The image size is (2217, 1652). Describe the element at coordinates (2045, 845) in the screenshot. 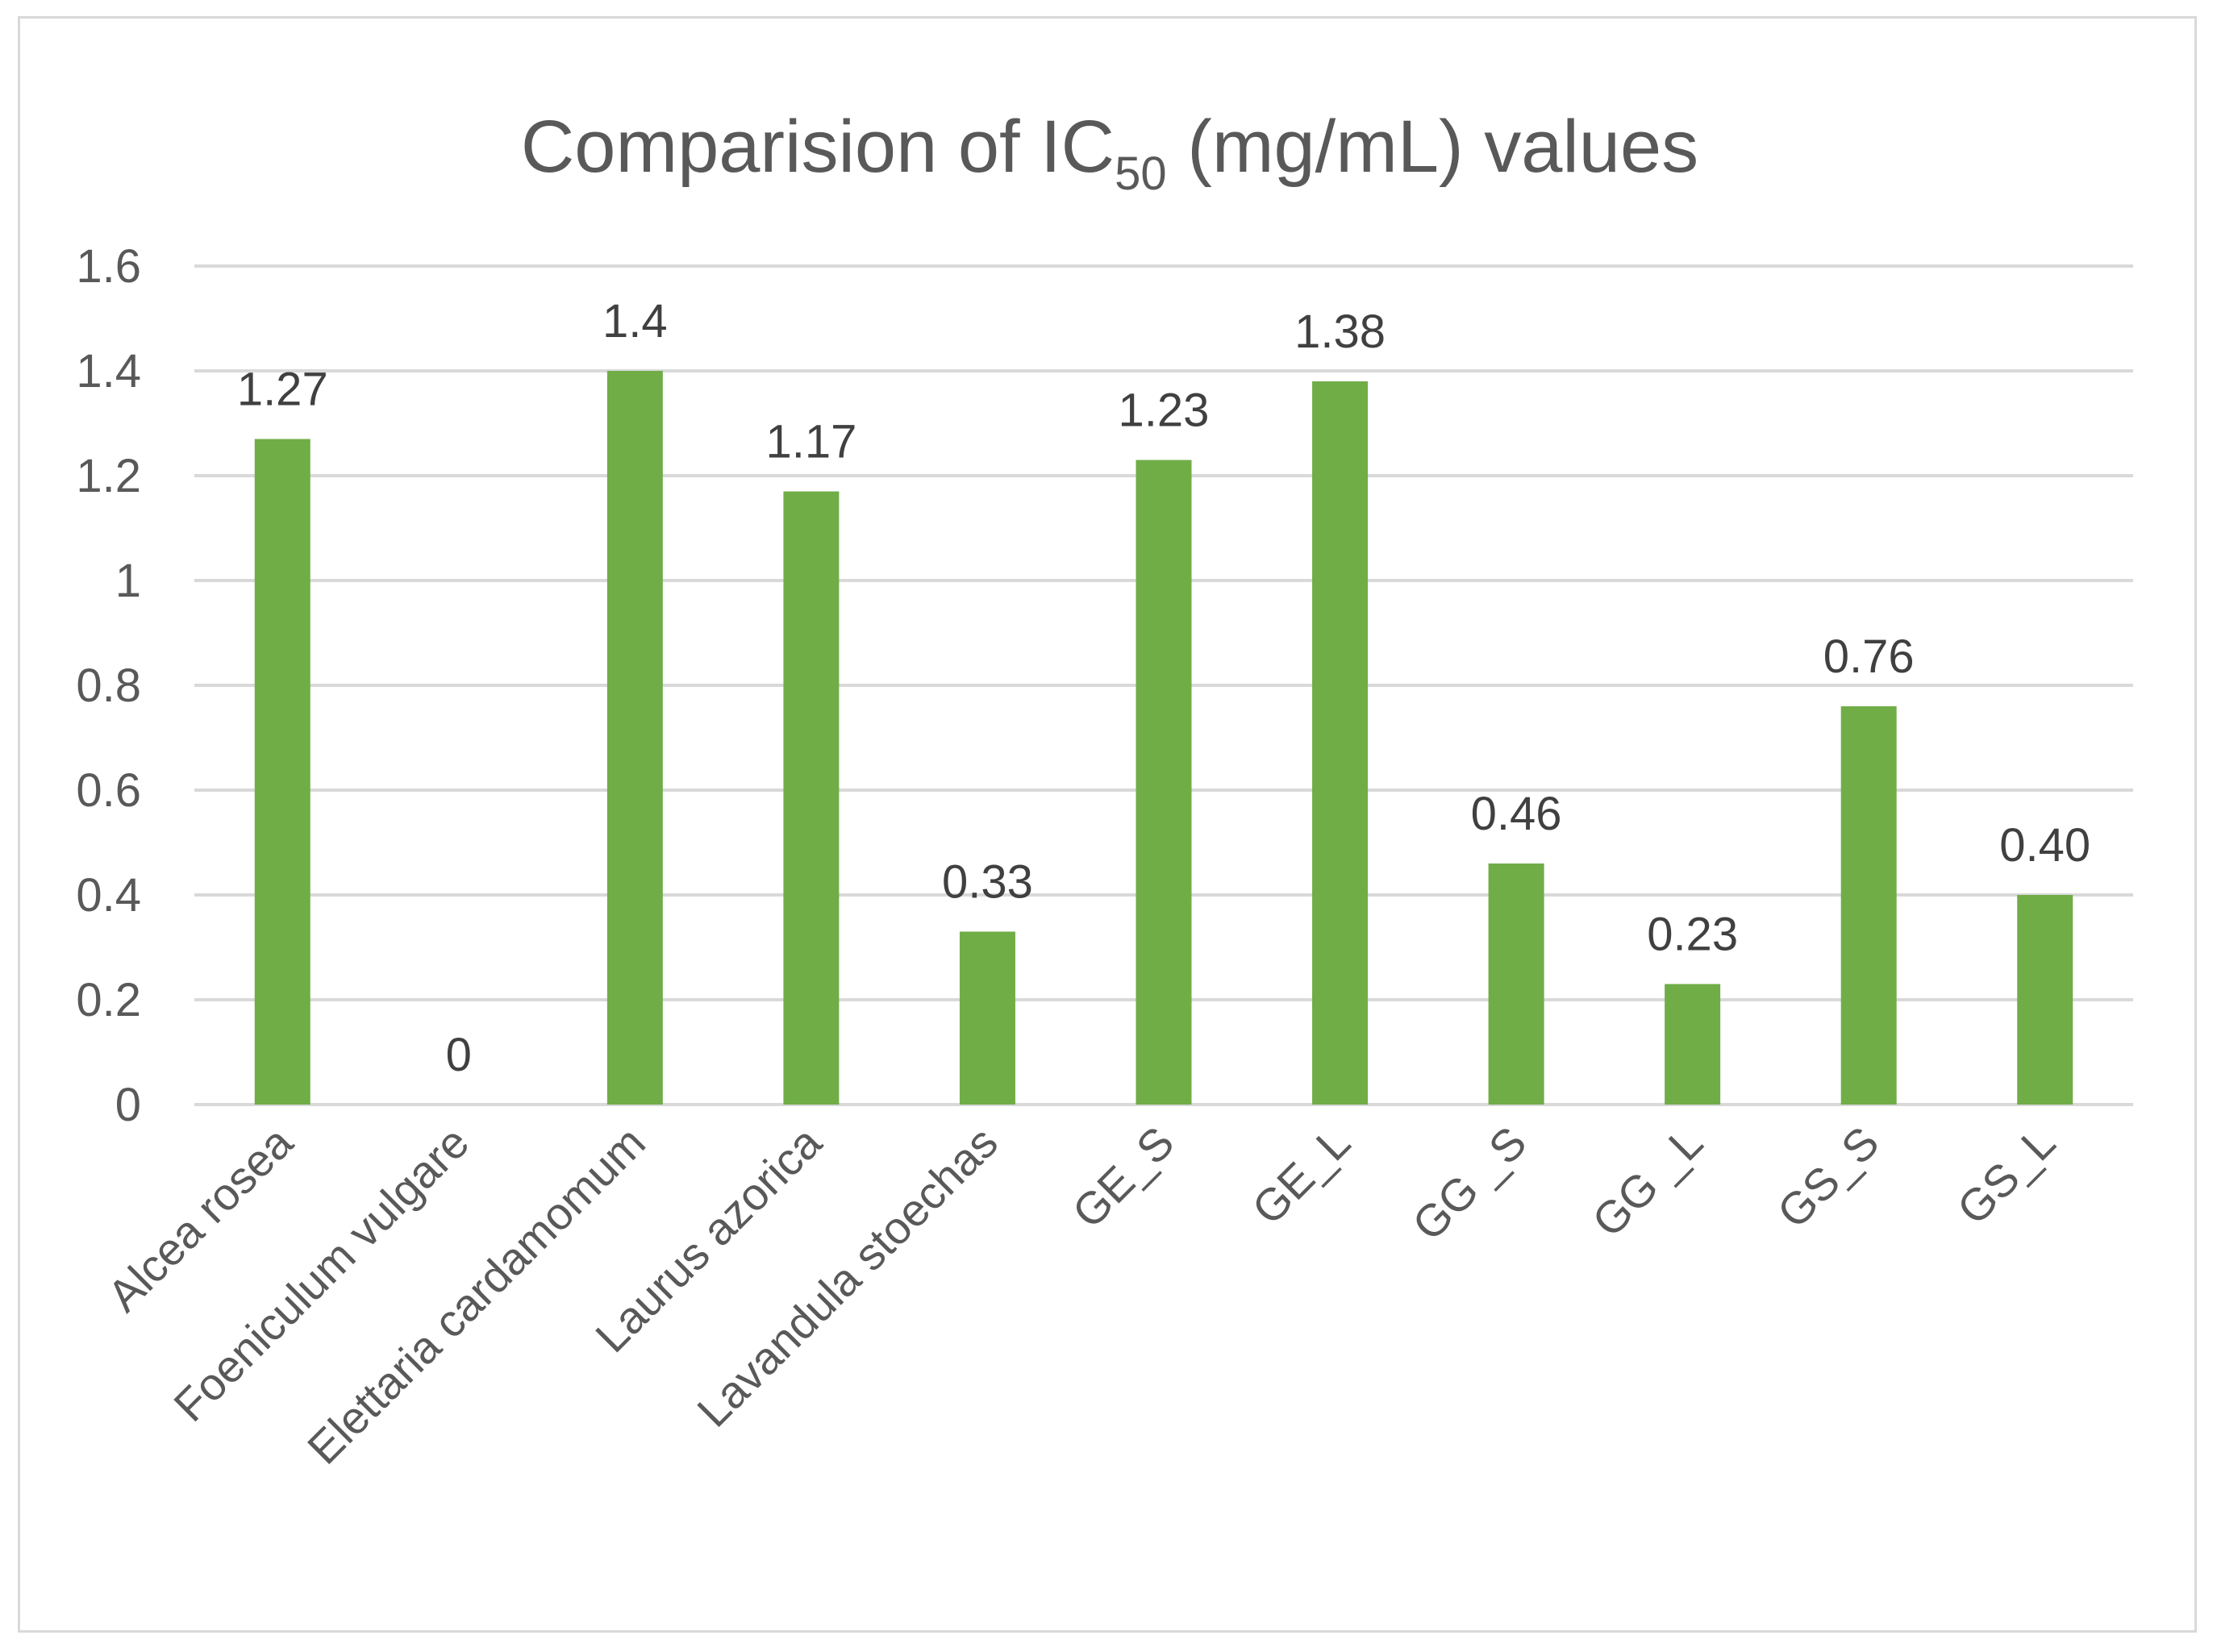

I see `data-label: 0.40` at that location.